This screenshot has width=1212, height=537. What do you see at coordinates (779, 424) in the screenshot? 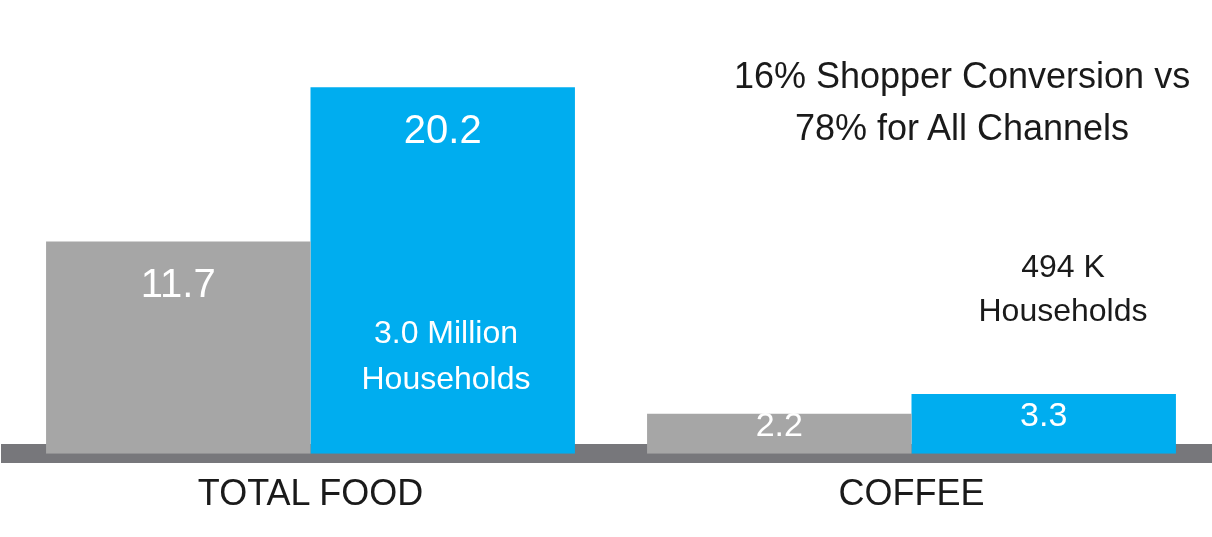
I see `data-label: 2.2` at bounding box center [779, 424].